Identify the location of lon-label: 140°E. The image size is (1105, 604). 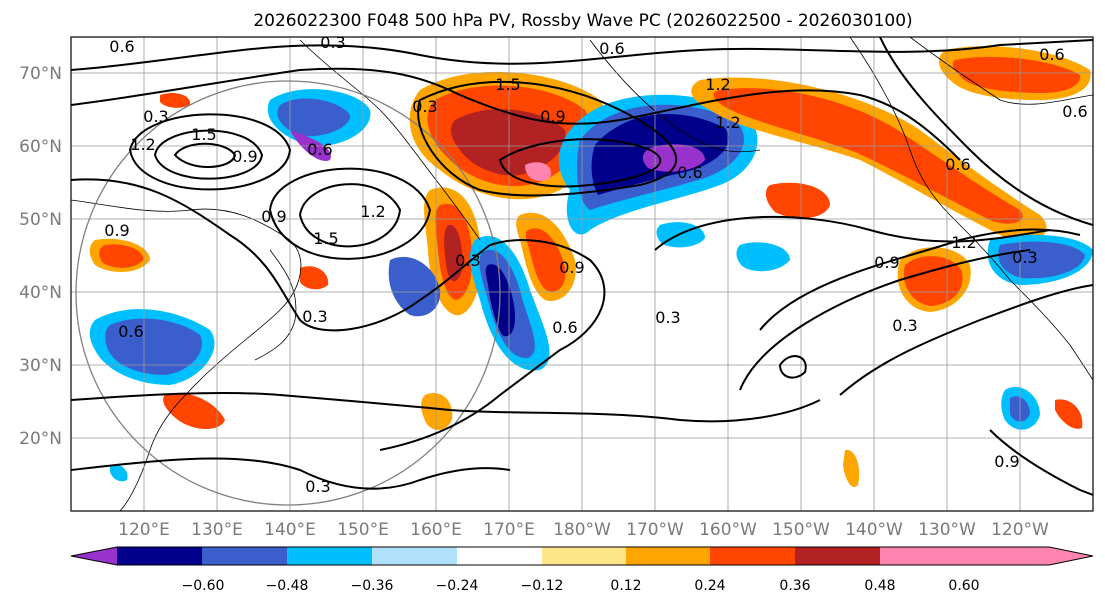
(290, 530).